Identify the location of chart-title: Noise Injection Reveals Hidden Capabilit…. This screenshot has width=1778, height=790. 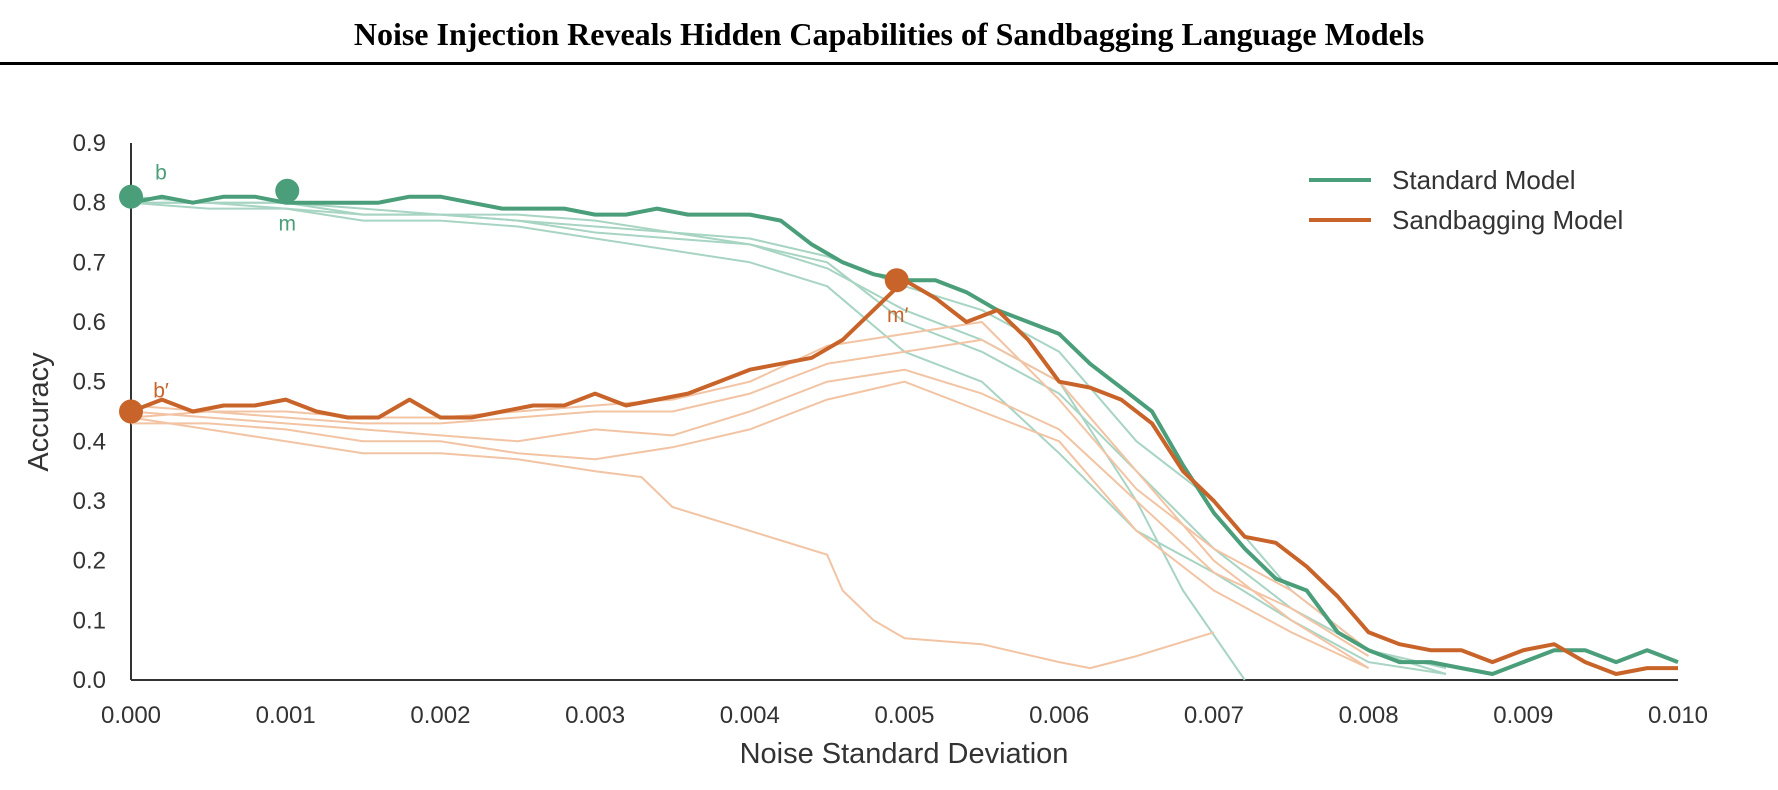
(889, 34).